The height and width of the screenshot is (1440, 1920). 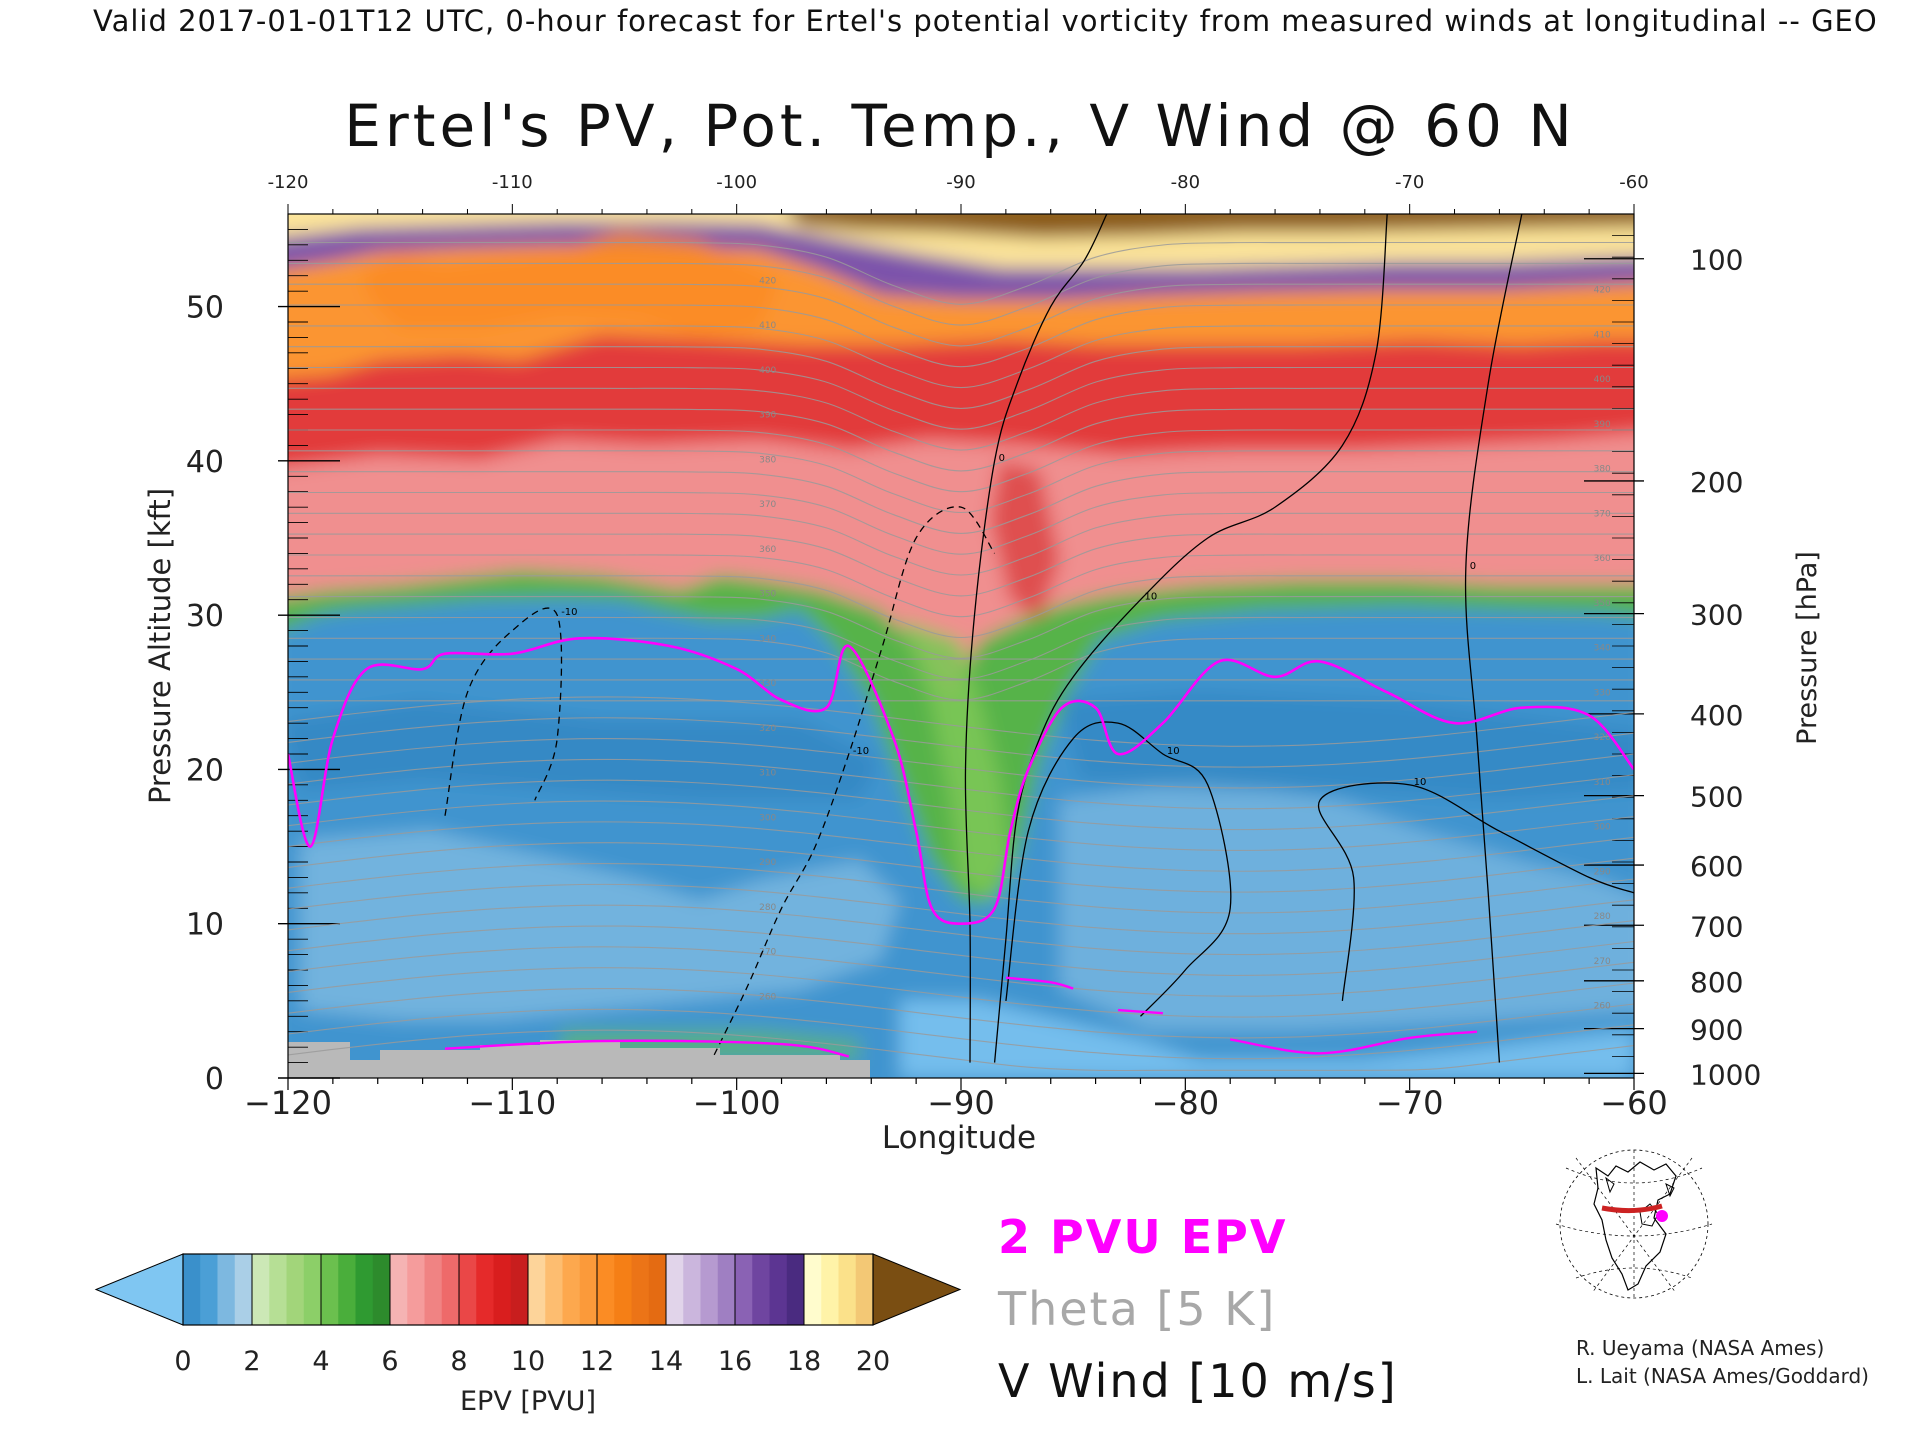 I want to click on theta-label: 400, so click(x=767, y=371).